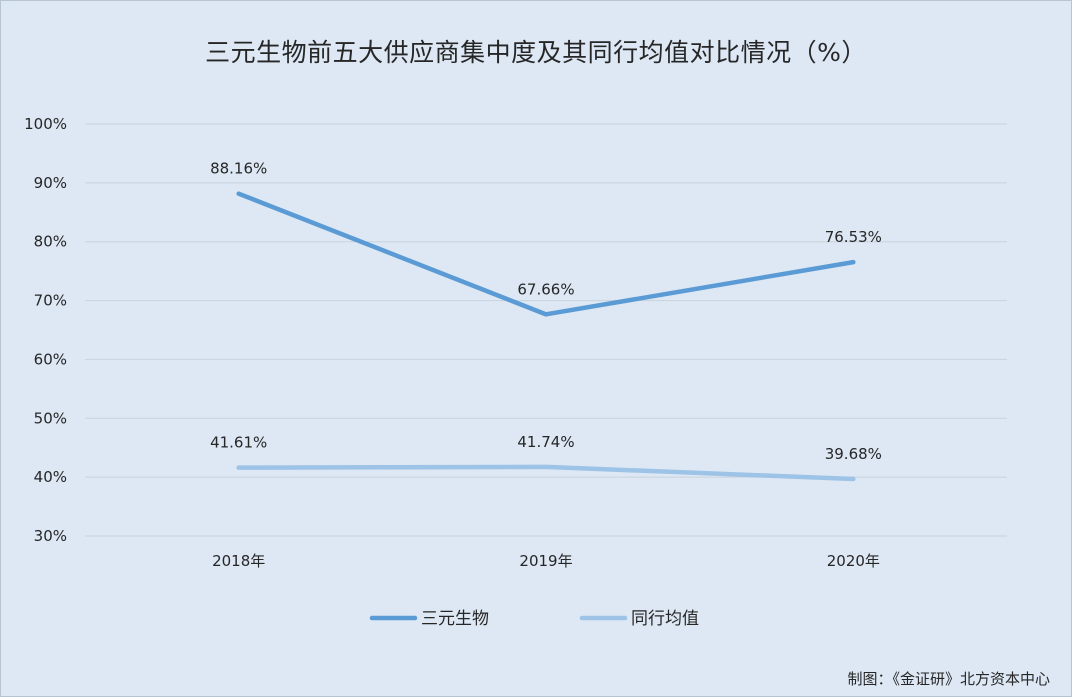  What do you see at coordinates (534, 619) in the screenshot?
I see `legend: 三元生物 同行均值` at bounding box center [534, 619].